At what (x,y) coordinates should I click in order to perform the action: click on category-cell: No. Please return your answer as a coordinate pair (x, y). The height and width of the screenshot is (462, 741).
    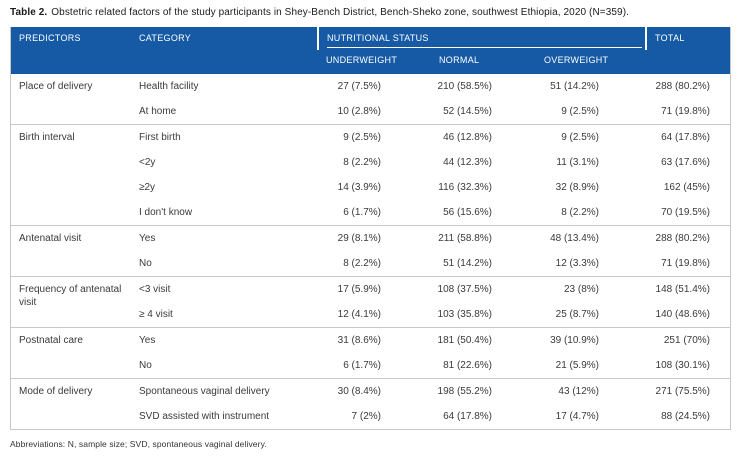
    Looking at the image, I should click on (224, 264).